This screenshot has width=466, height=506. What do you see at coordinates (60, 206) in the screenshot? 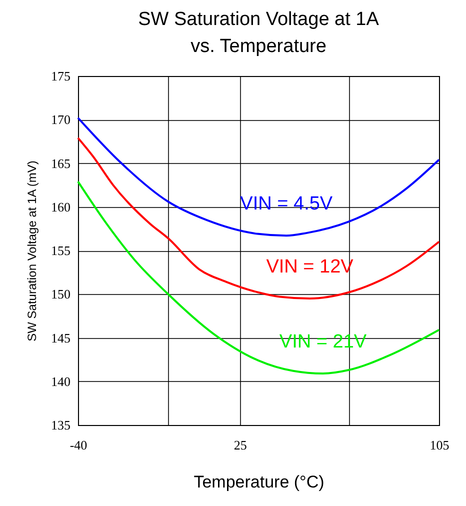
I see `y-tick-label: 160` at bounding box center [60, 206].